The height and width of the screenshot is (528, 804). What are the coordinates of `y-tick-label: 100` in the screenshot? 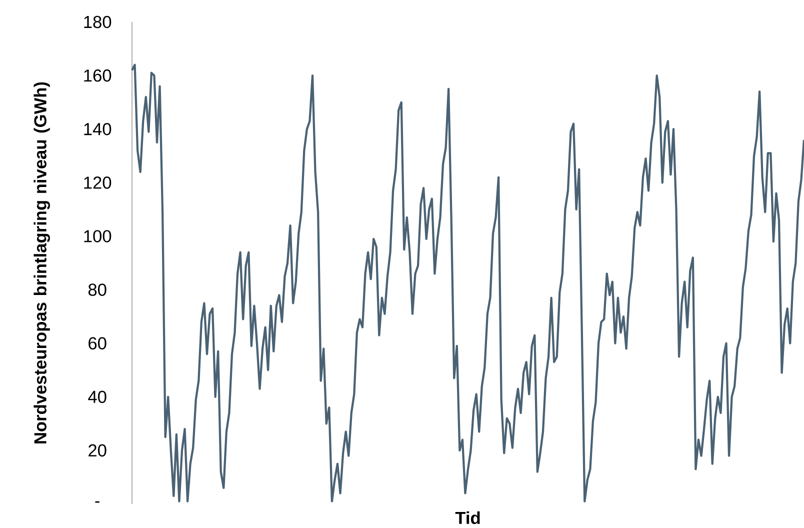 It's located at (98, 236).